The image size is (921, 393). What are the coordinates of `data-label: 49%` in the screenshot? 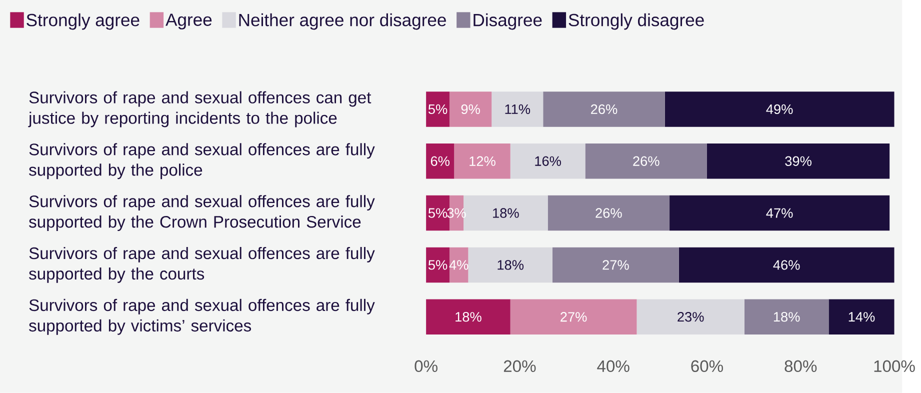 It's located at (779, 109).